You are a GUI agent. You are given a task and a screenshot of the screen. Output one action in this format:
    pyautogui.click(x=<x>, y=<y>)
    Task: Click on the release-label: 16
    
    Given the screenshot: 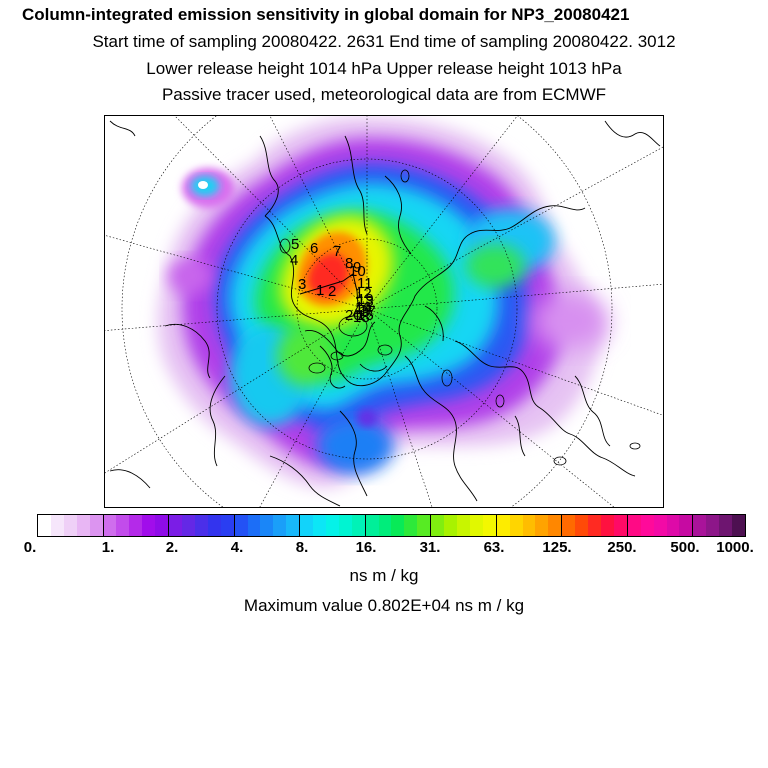 What is the action you would take?
    pyautogui.click(x=363, y=307)
    